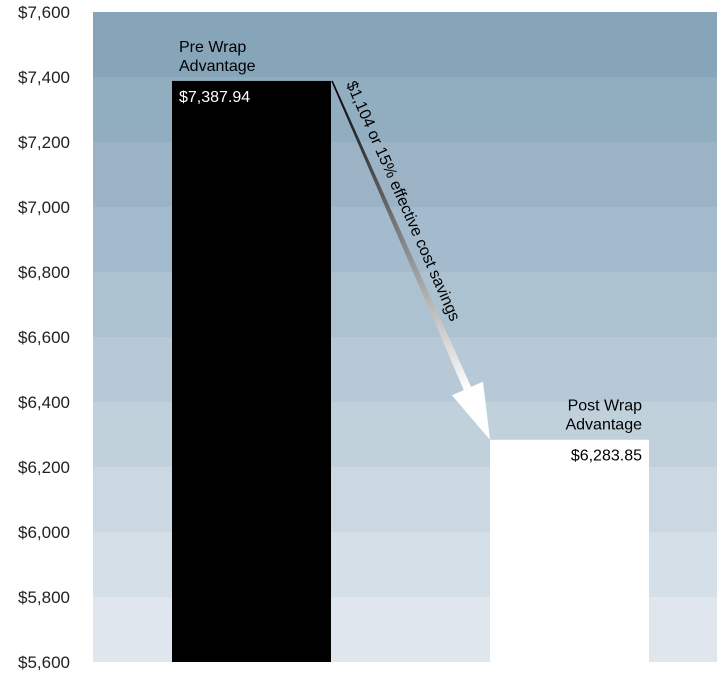  I want to click on y-tick-label: $5,800, so click(44, 597).